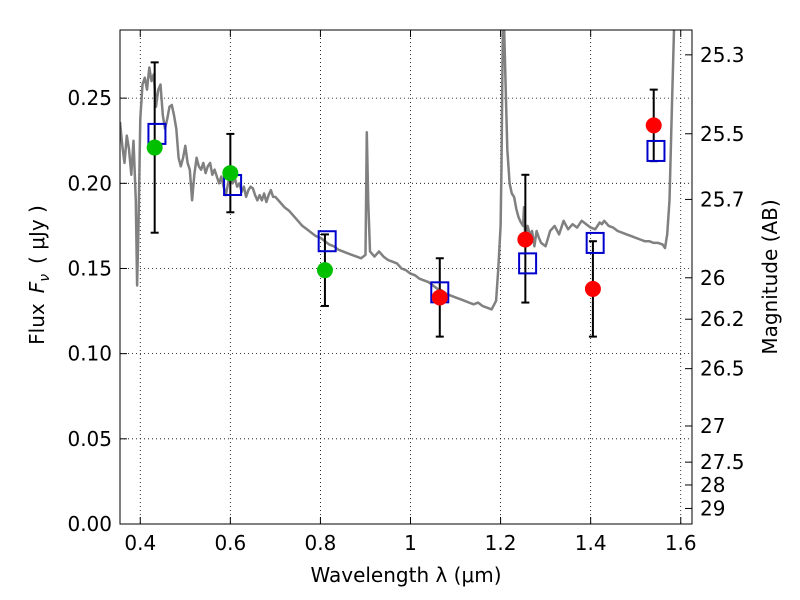  I want to click on x-tick-label: 1.4, so click(591, 543).